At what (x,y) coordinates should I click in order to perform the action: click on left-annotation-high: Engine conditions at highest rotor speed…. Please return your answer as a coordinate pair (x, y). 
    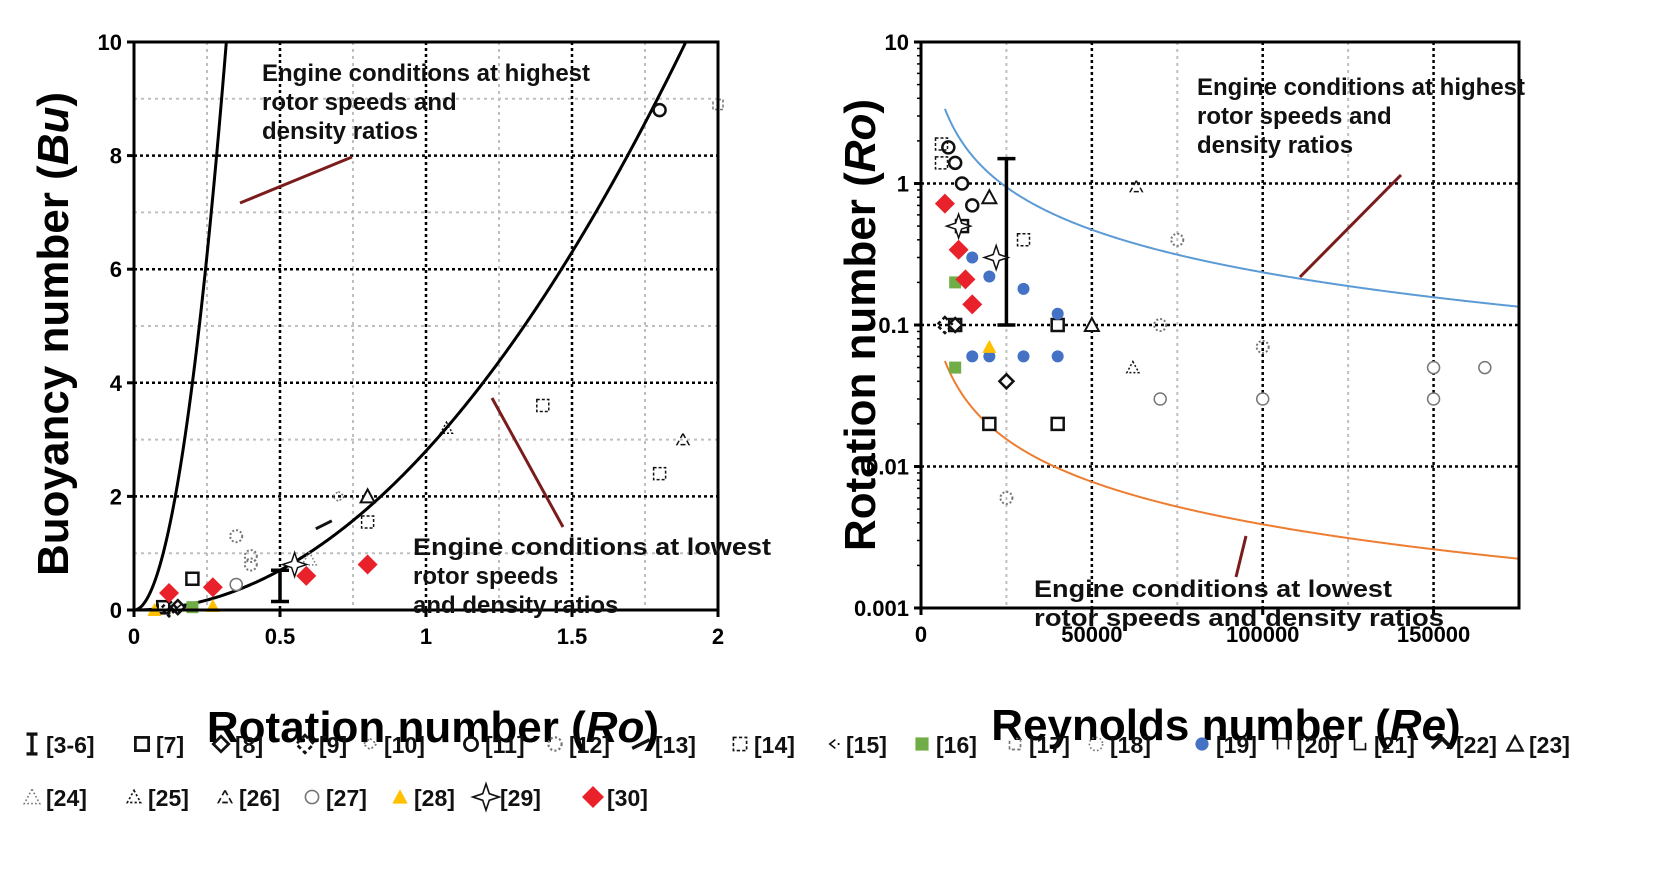
    Looking at the image, I should click on (414, 132).